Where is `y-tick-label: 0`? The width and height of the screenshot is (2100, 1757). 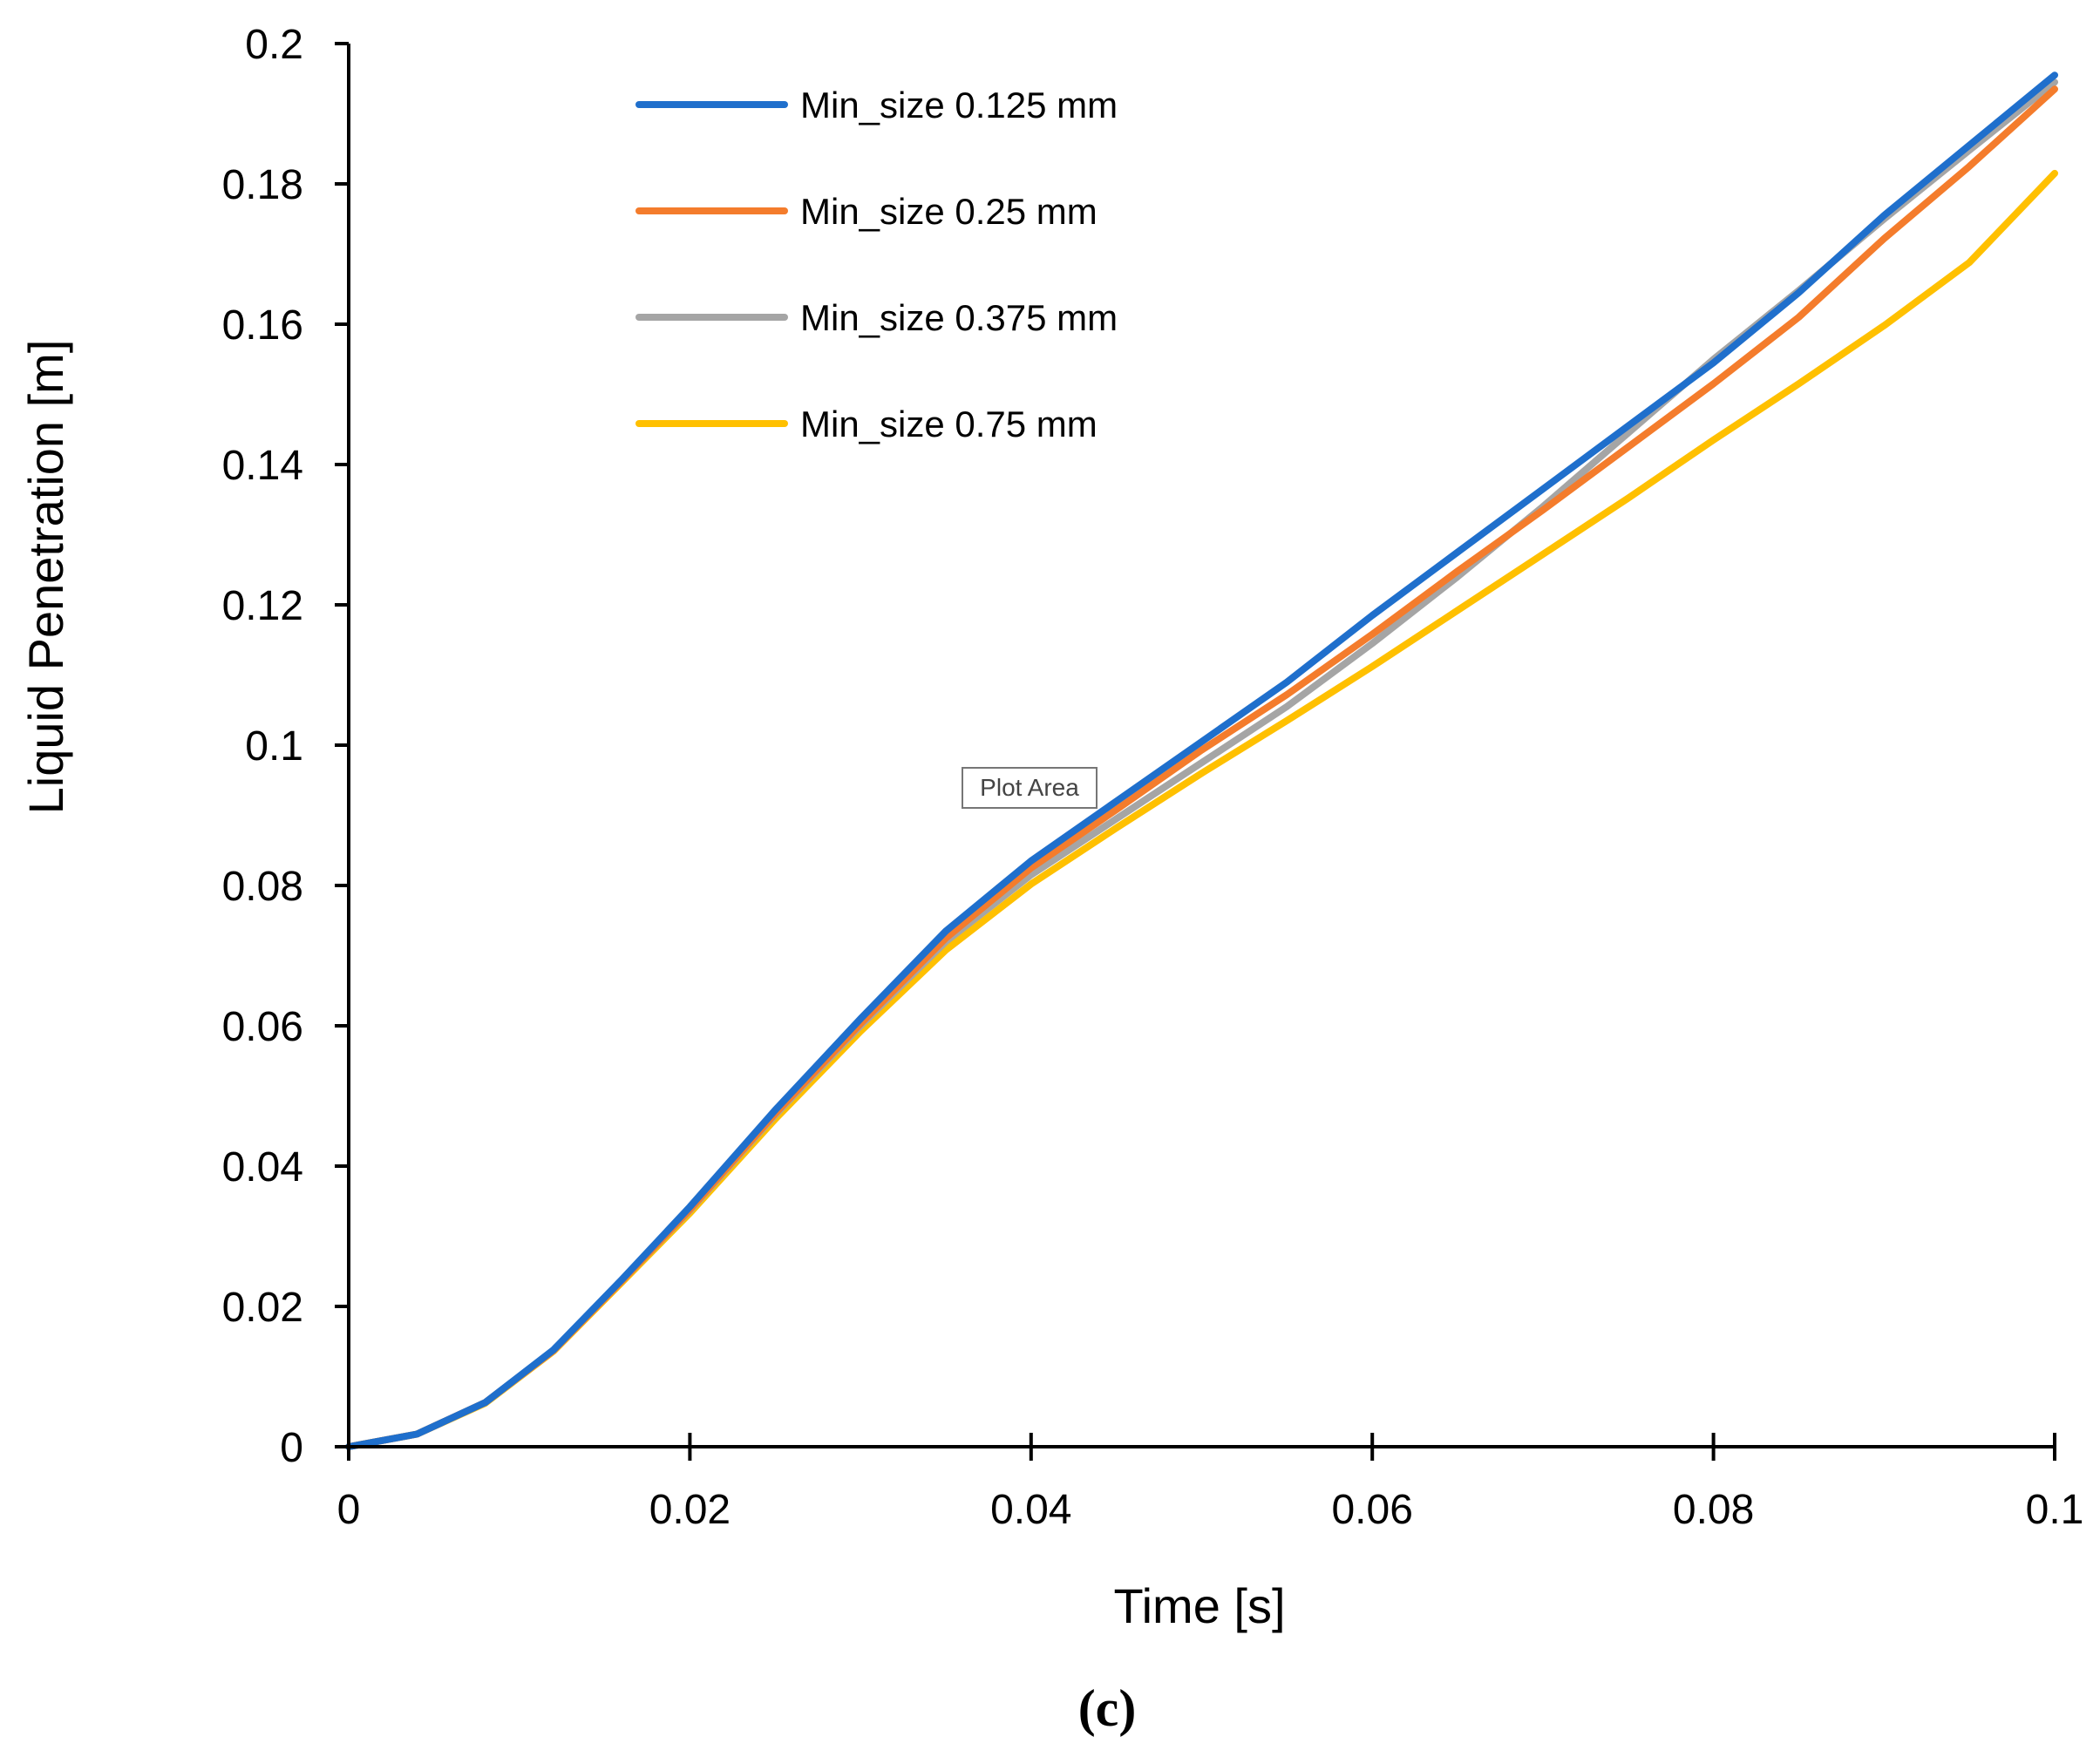 y-tick-label: 0 is located at coordinates (291, 1448).